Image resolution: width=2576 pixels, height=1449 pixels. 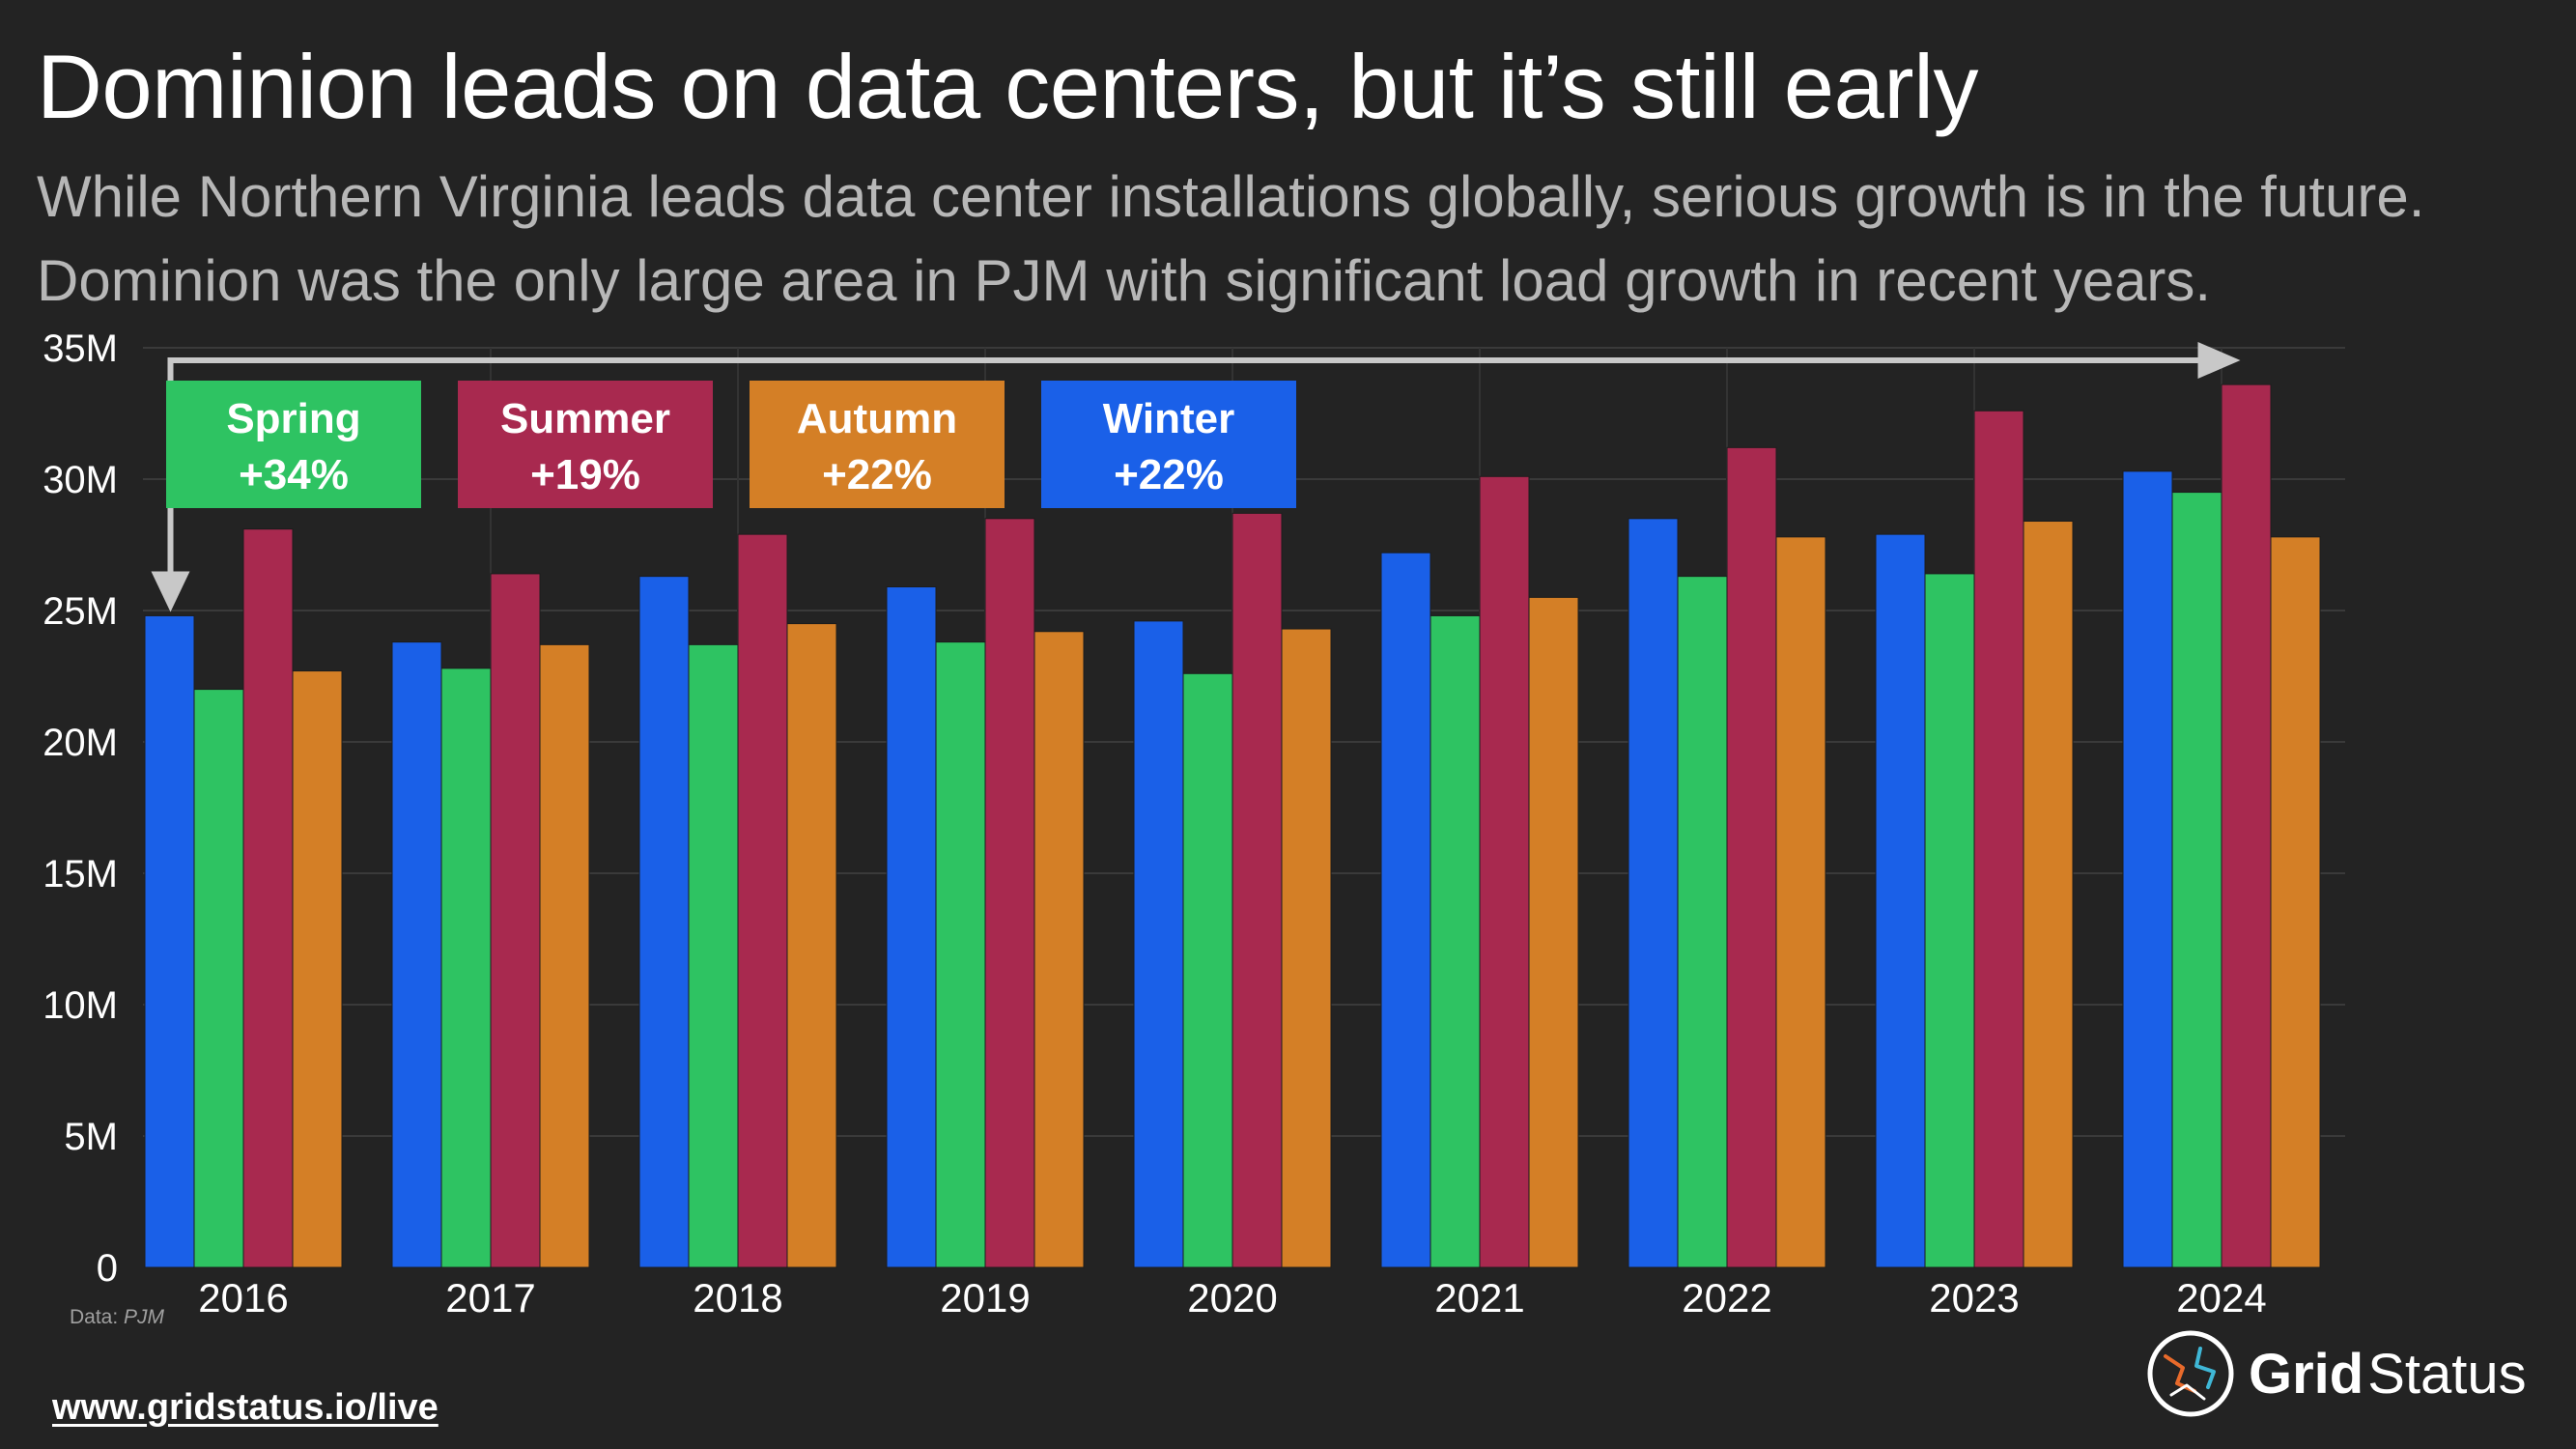 What do you see at coordinates (985, 1298) in the screenshot?
I see `x-tick-label: 2019` at bounding box center [985, 1298].